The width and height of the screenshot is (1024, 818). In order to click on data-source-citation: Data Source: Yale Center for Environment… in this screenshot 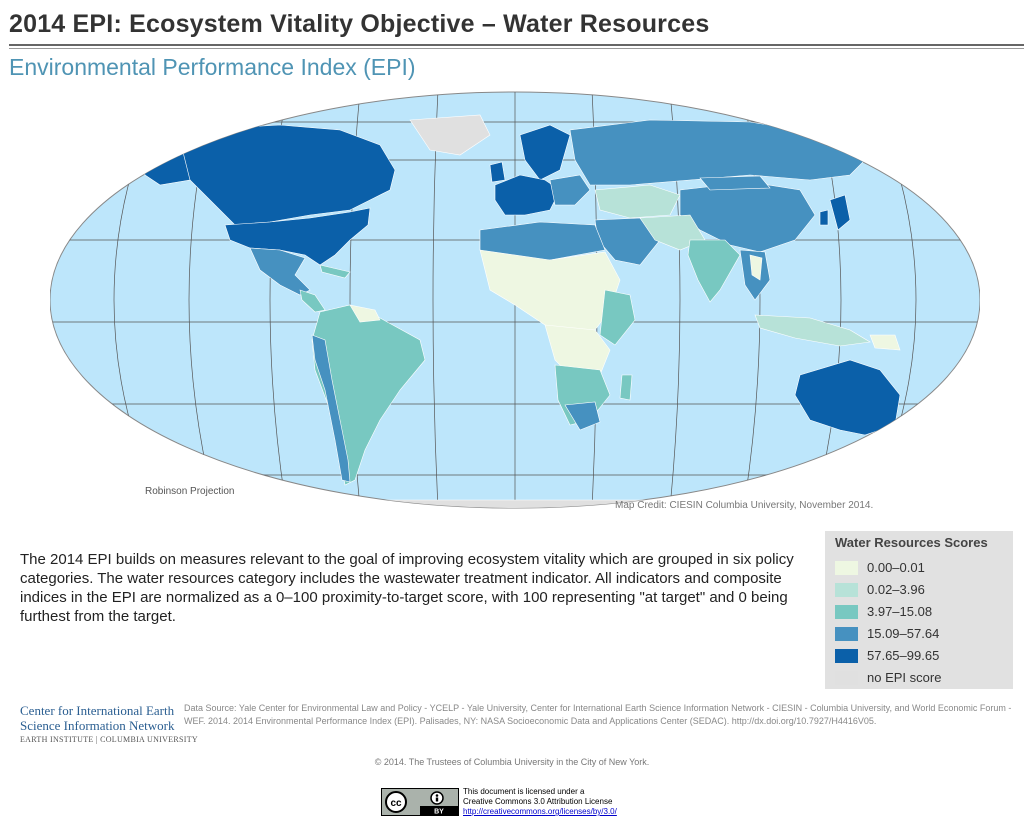, I will do `click(598, 714)`.